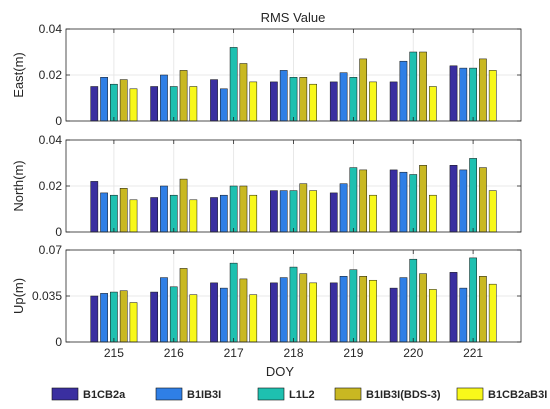  I want to click on y-tick-label: 0.07, so click(51, 250).